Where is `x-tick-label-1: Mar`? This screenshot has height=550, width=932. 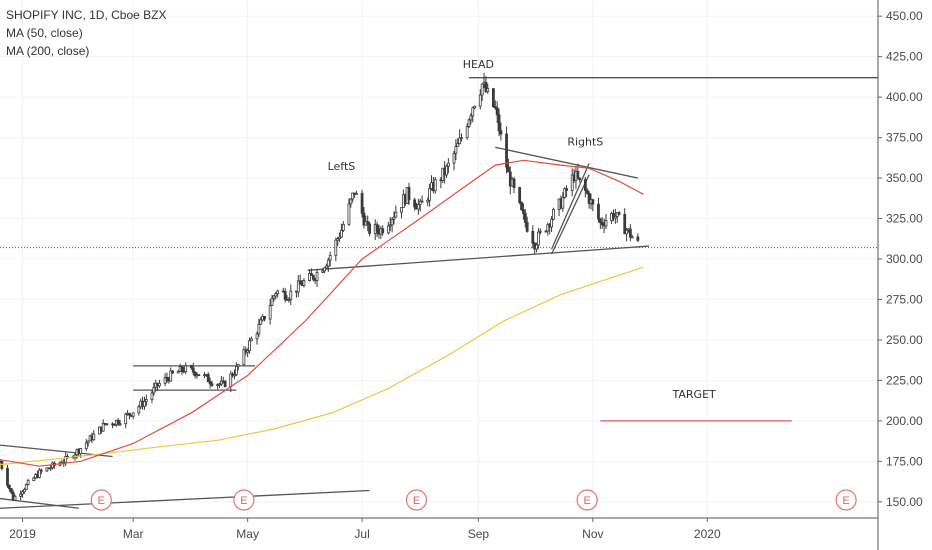
x-tick-label-1: Mar is located at coordinates (133, 534).